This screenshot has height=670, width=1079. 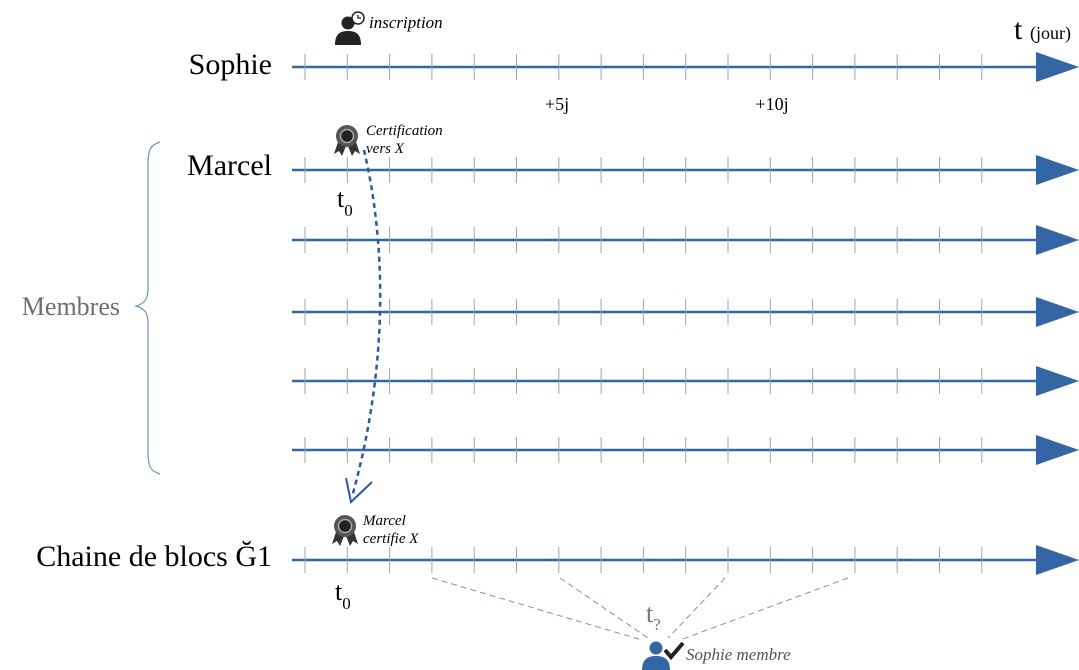 I want to click on certification-transfer-arrow, so click(x=366, y=323).